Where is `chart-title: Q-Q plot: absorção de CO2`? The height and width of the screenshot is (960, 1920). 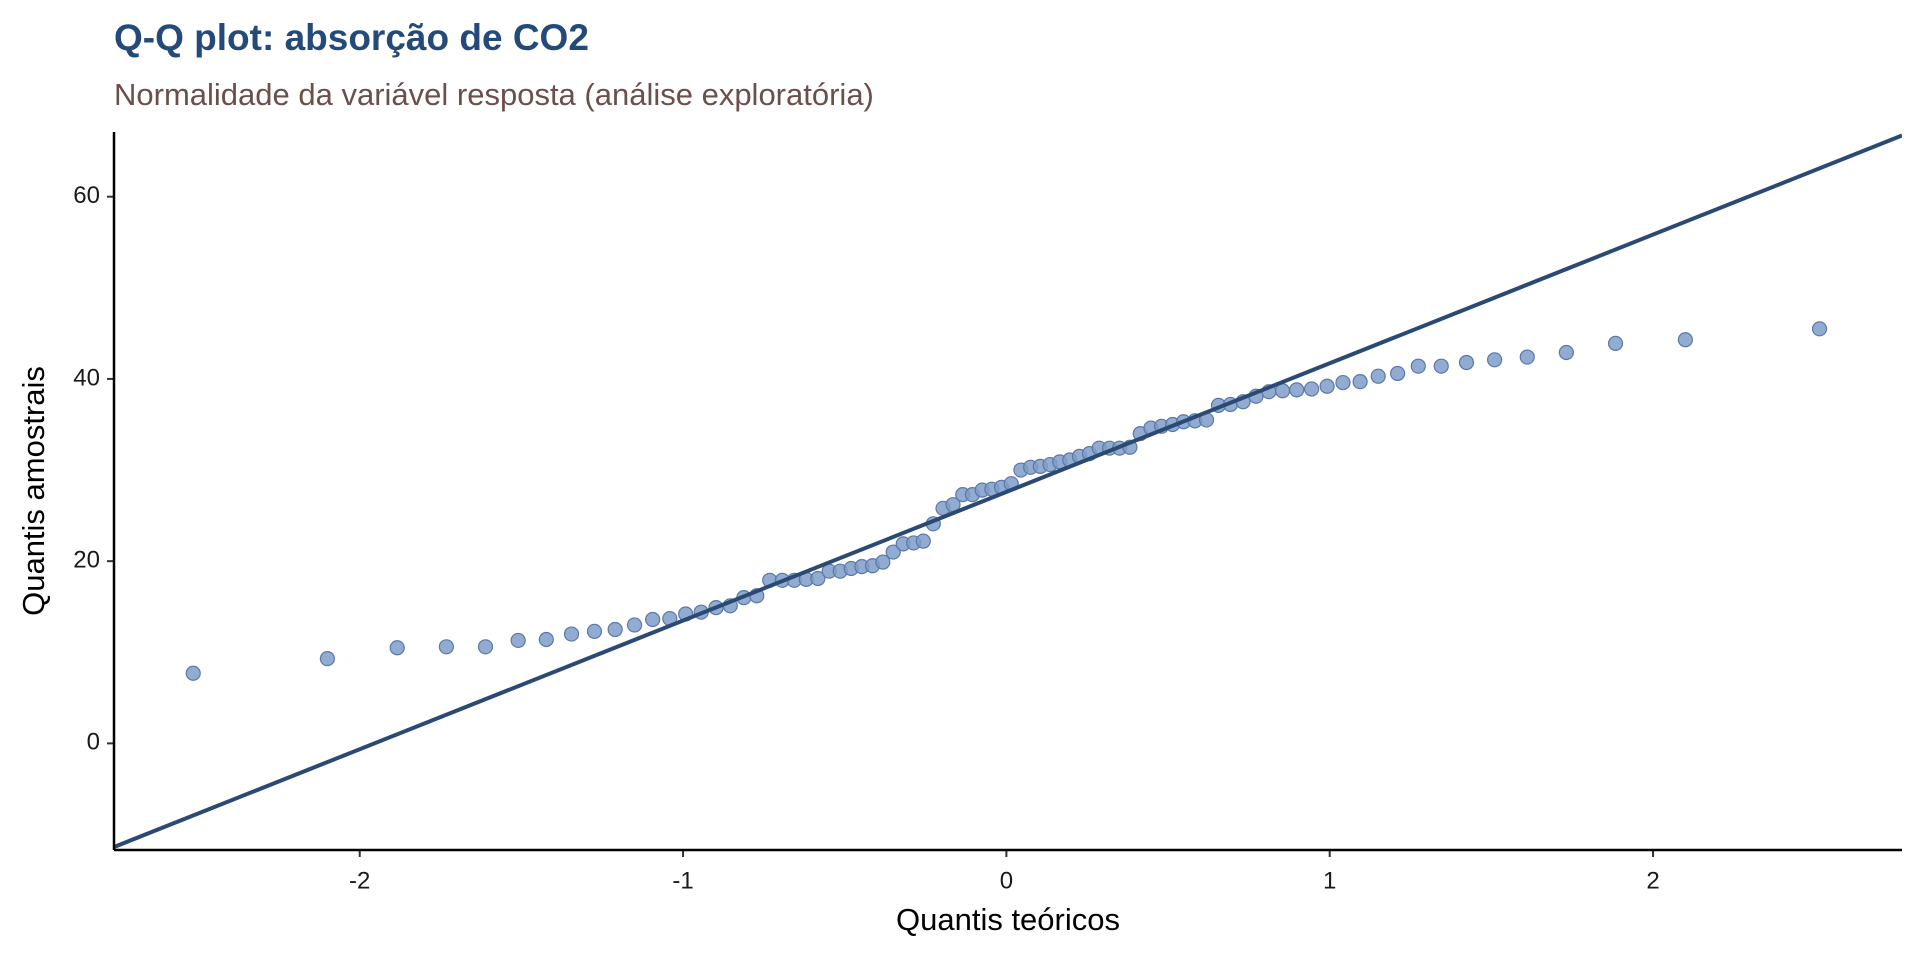 chart-title: Q-Q plot: absorção de CO2 is located at coordinates (351, 37).